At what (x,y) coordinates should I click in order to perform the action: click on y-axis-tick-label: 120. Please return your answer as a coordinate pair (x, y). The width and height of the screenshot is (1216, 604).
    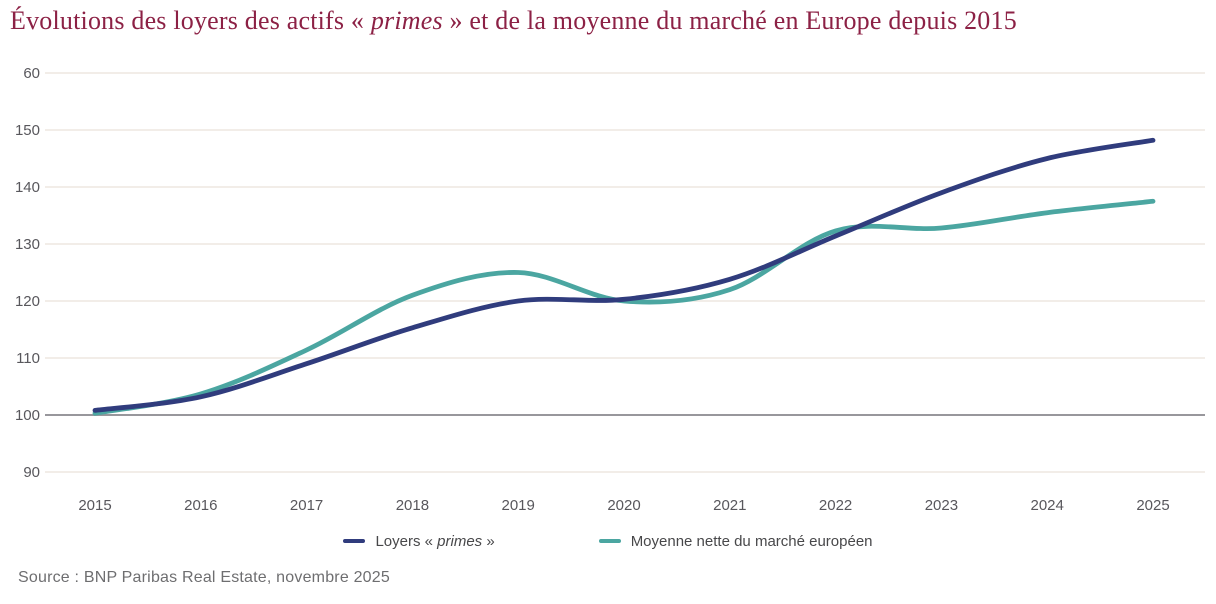
    Looking at the image, I should click on (27, 301).